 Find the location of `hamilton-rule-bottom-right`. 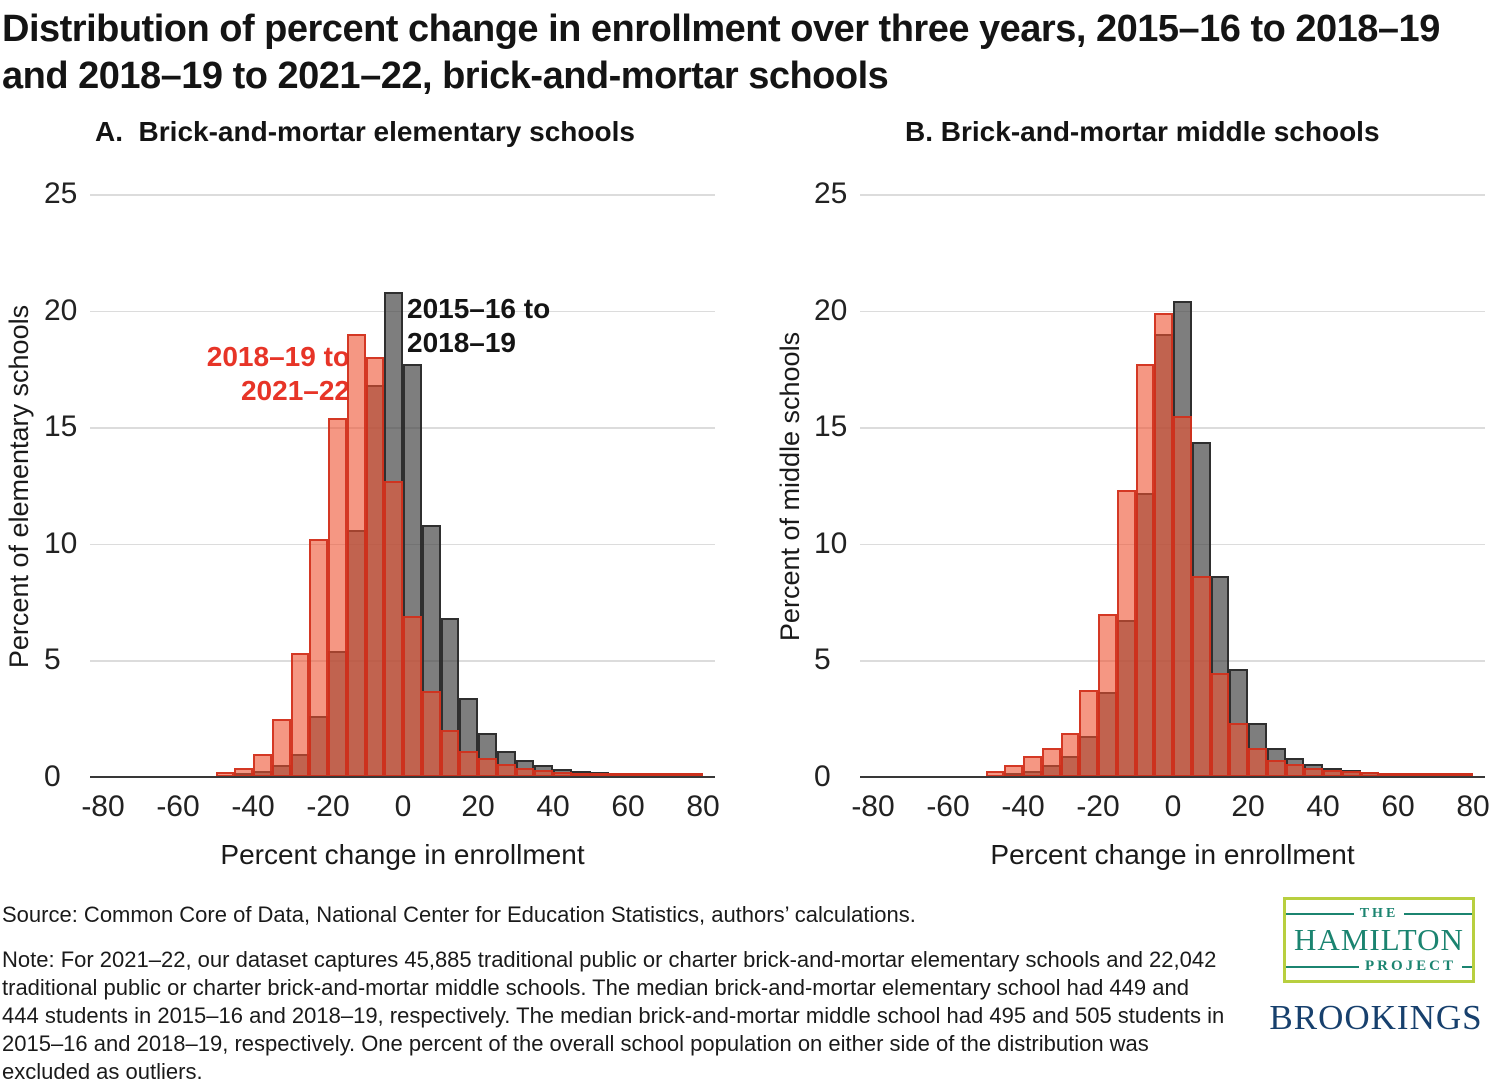

hamilton-rule-bottom-right is located at coordinates (1467, 966).